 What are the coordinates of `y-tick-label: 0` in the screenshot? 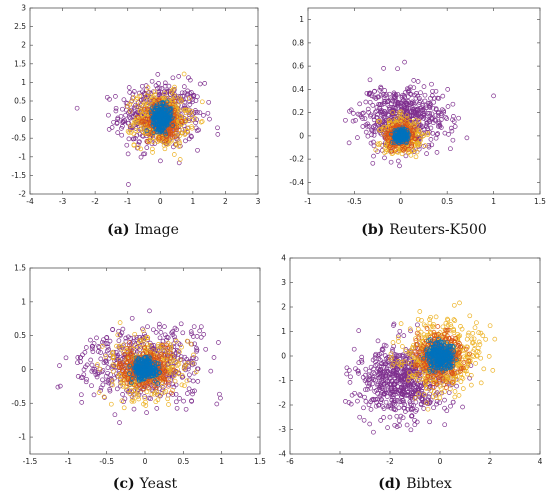 It's located at (301, 135).